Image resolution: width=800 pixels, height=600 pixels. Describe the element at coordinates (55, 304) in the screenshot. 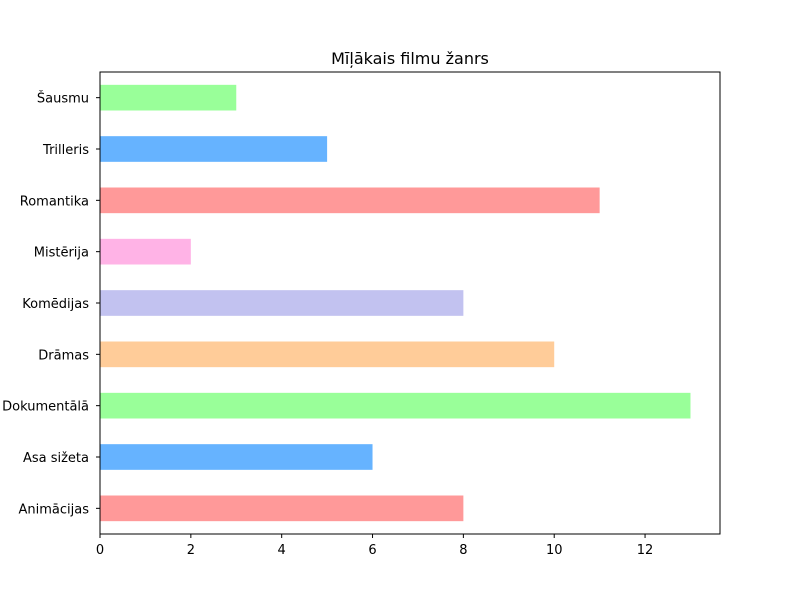

I see `y-tick-label-4: Komēdijas` at that location.